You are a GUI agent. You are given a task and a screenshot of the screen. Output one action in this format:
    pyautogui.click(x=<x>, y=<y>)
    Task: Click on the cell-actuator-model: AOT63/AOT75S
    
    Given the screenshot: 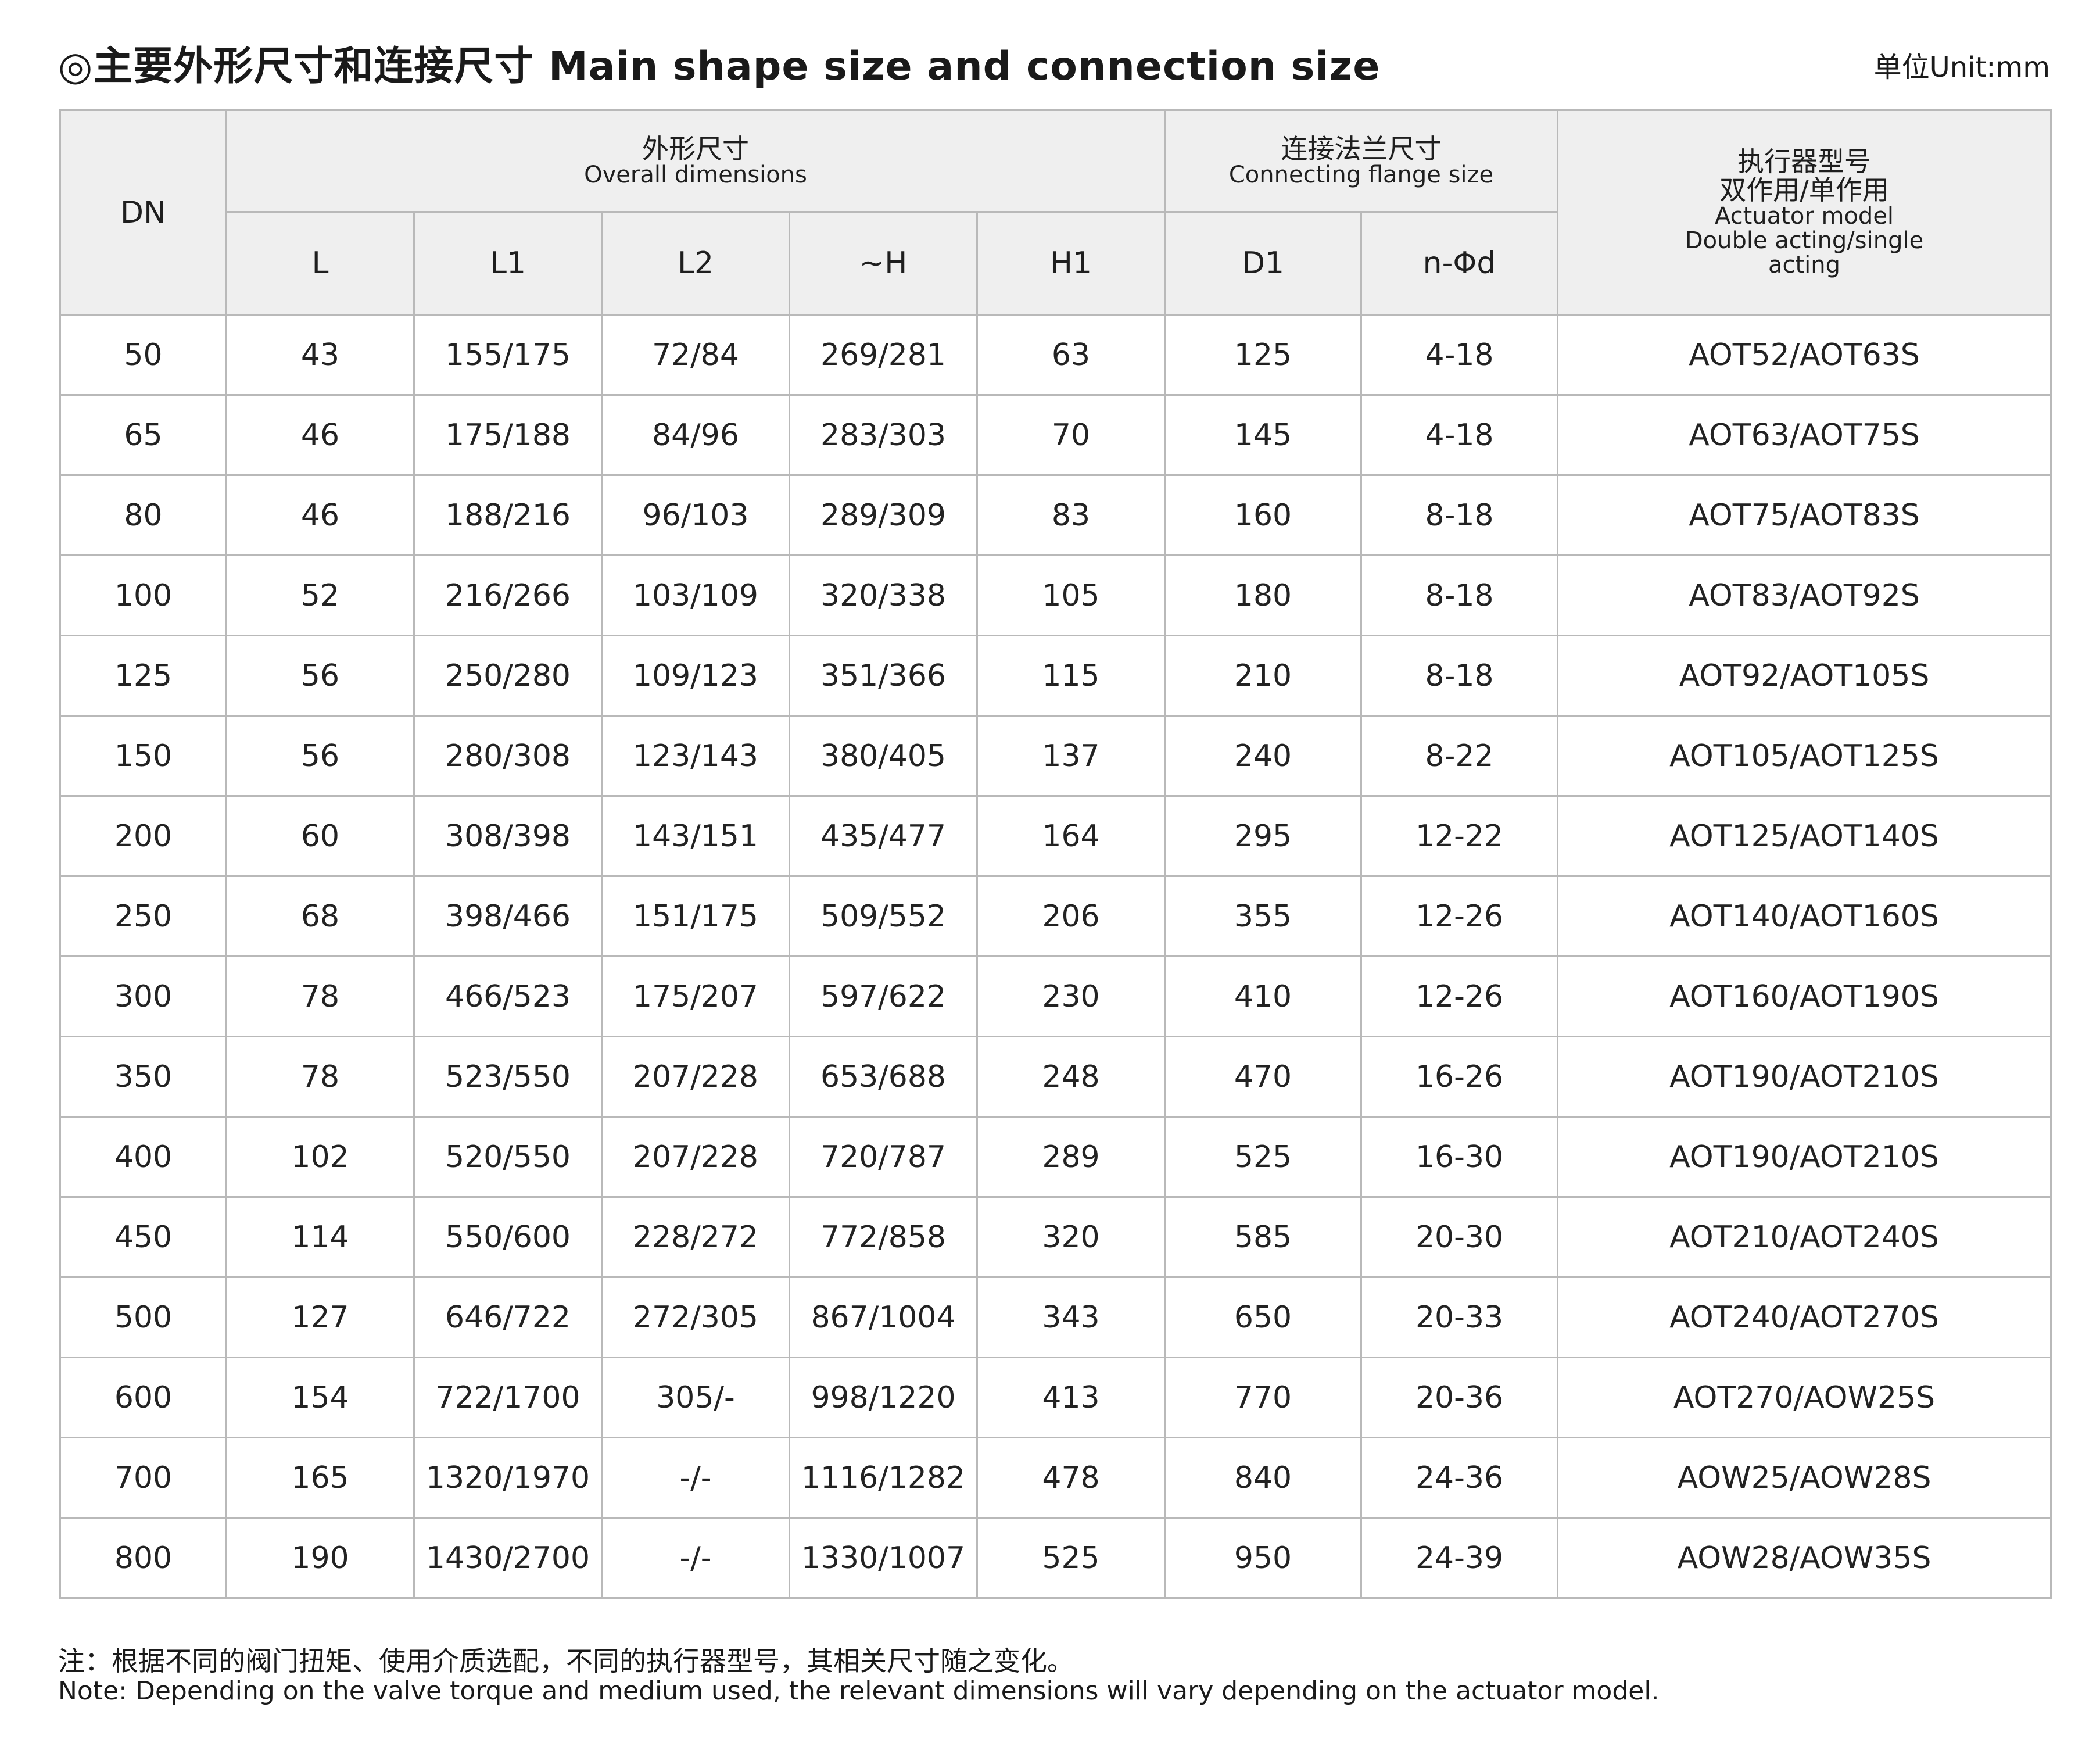 What is the action you would take?
    pyautogui.click(x=1805, y=435)
    